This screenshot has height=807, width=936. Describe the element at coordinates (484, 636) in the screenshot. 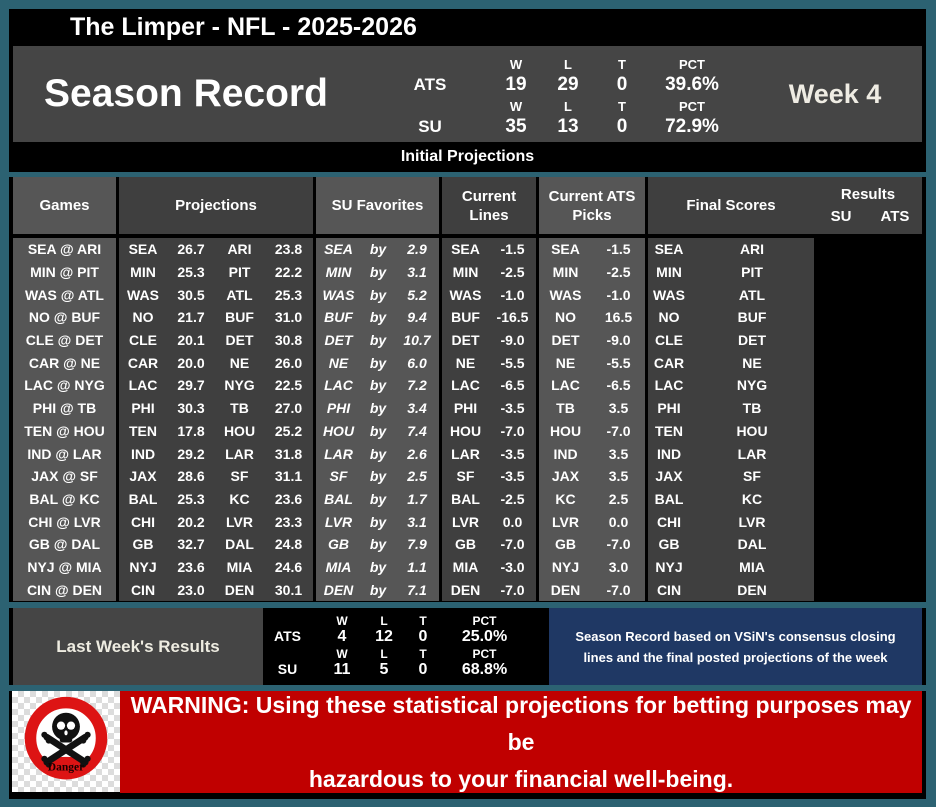

I see `lw-ats-pct: 25.0%` at that location.